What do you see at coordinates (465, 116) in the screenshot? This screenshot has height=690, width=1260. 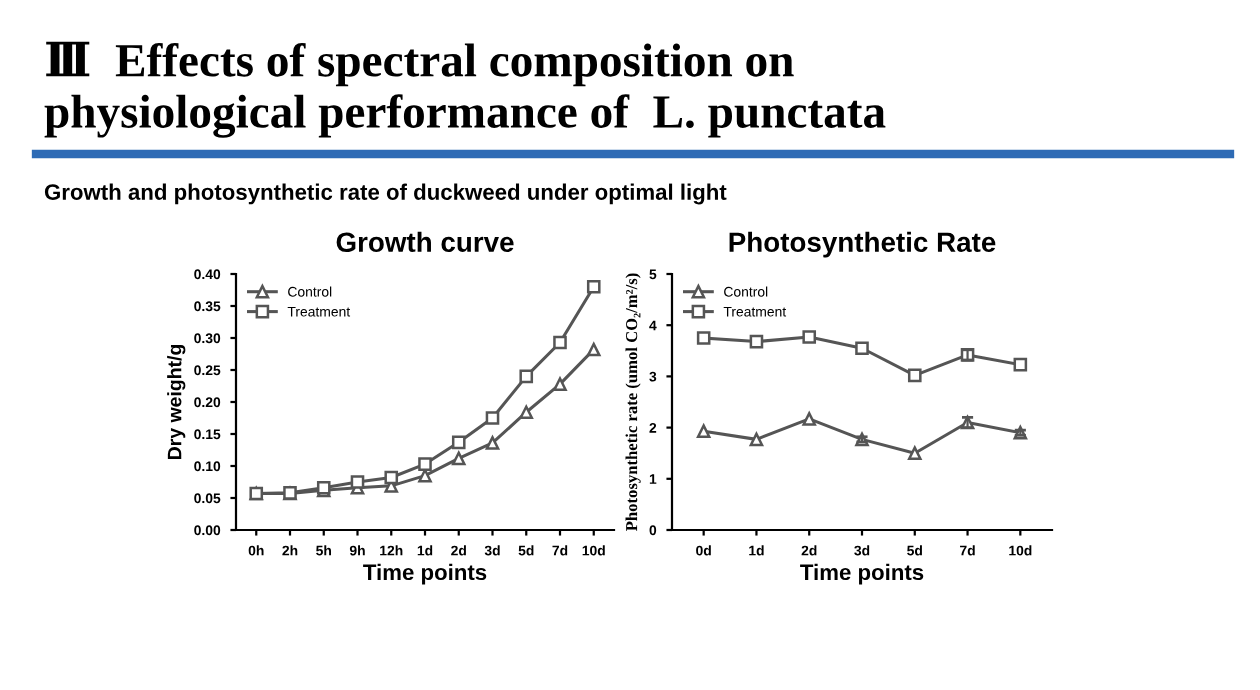 I see `text: physiological performance of L. punctata` at bounding box center [465, 116].